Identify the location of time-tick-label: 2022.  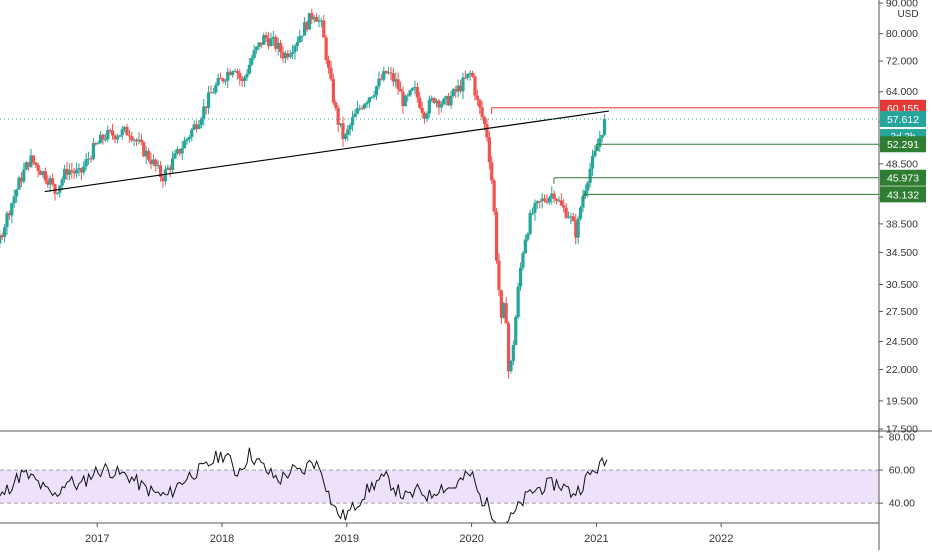
(721, 539).